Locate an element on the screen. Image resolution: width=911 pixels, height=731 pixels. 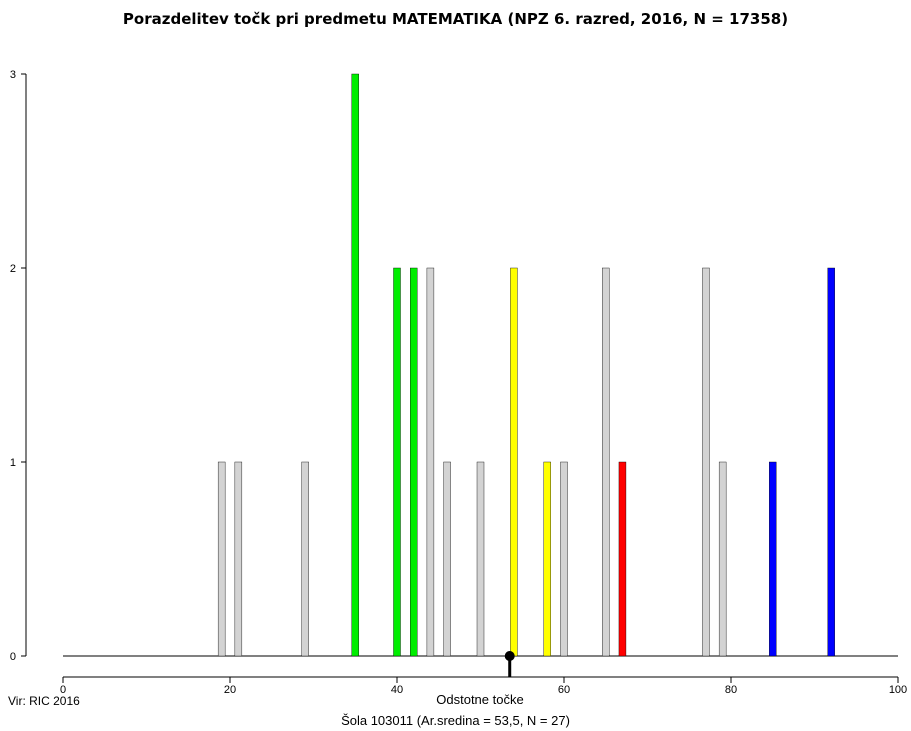
x-tick-label: 0 is located at coordinates (63, 690).